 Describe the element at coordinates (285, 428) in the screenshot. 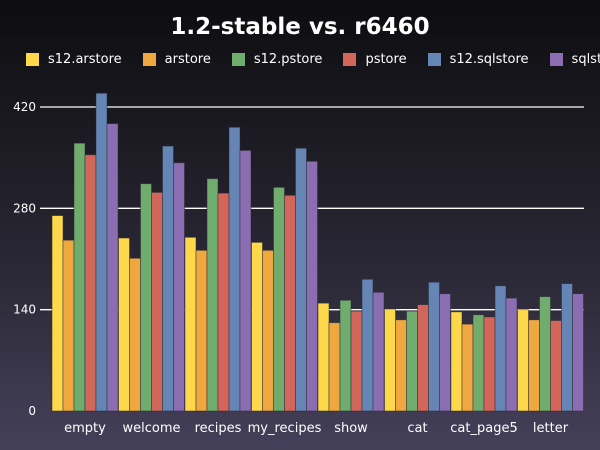

I see `x-tick-label: my_recipes` at that location.